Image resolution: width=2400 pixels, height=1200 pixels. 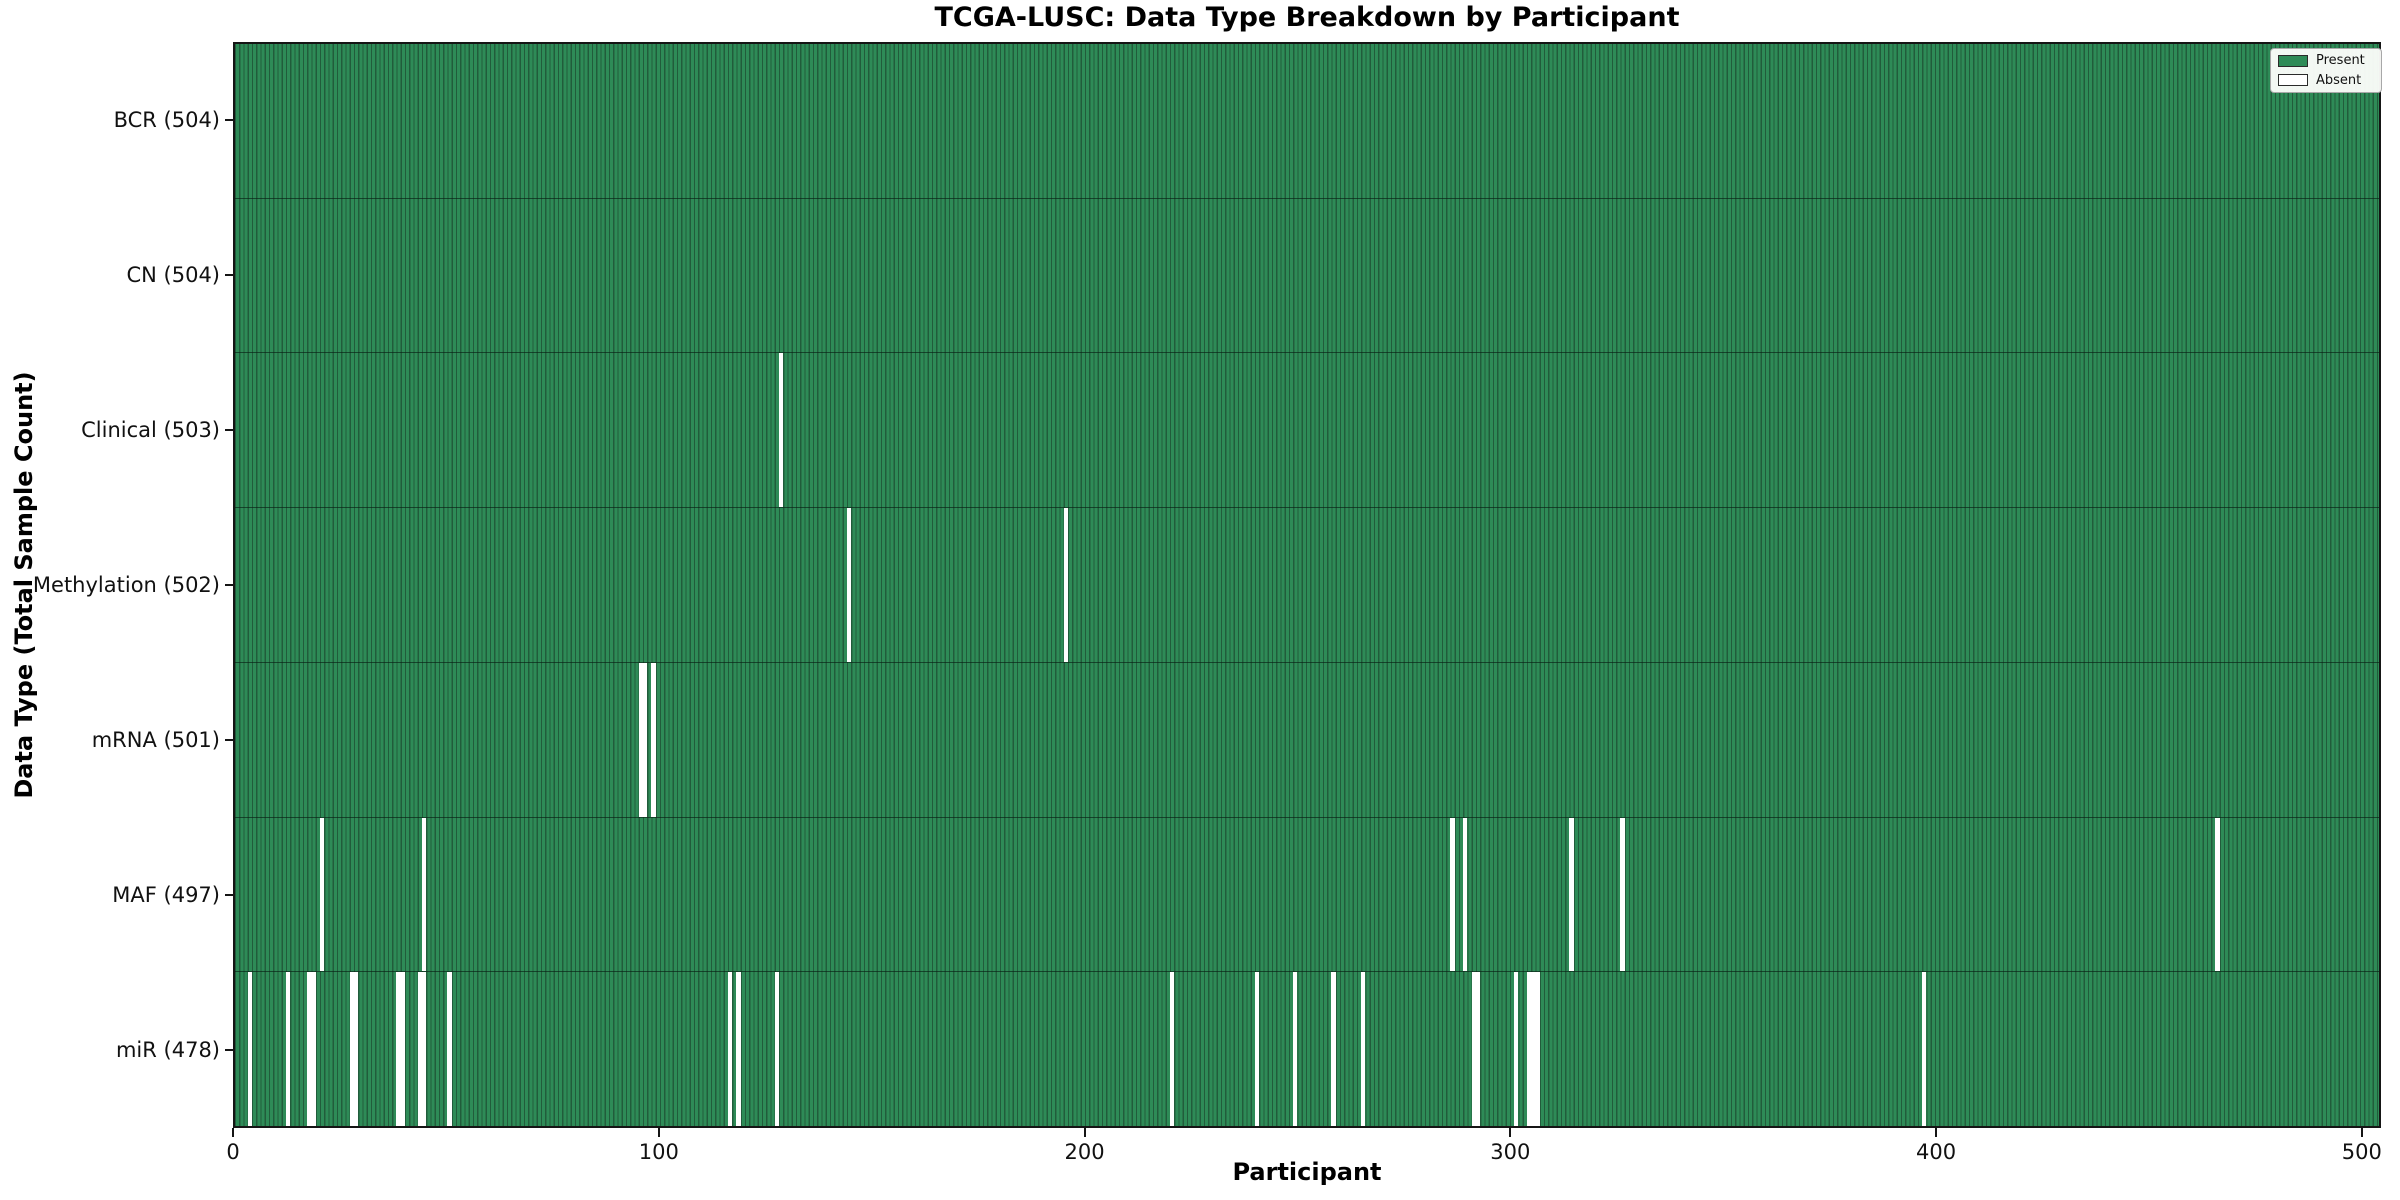 What do you see at coordinates (166, 119) in the screenshot?
I see `y-tick-label-BCR: BCR (504)` at bounding box center [166, 119].